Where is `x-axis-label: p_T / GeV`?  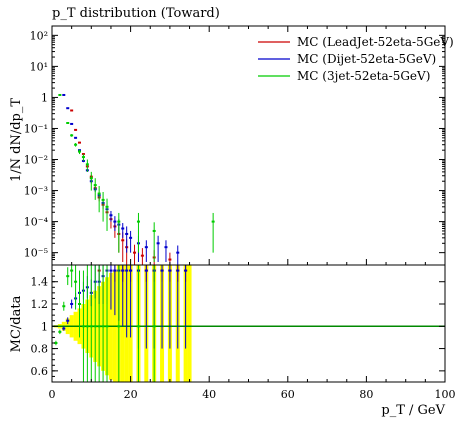 x-axis-label: p_T / GeV is located at coordinates (413, 410).